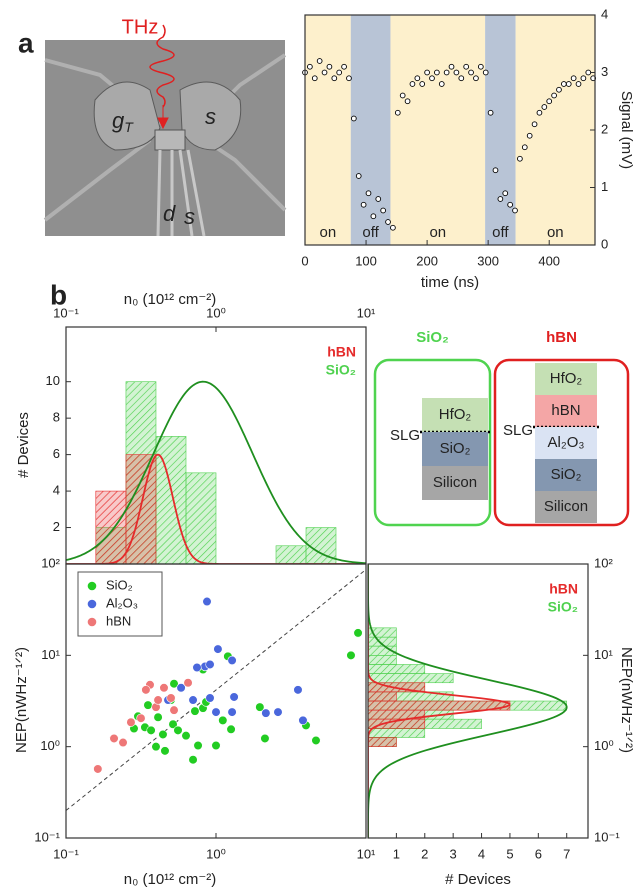  What do you see at coordinates (304, 260) in the screenshot?
I see `x-tick-label: 0` at bounding box center [304, 260].